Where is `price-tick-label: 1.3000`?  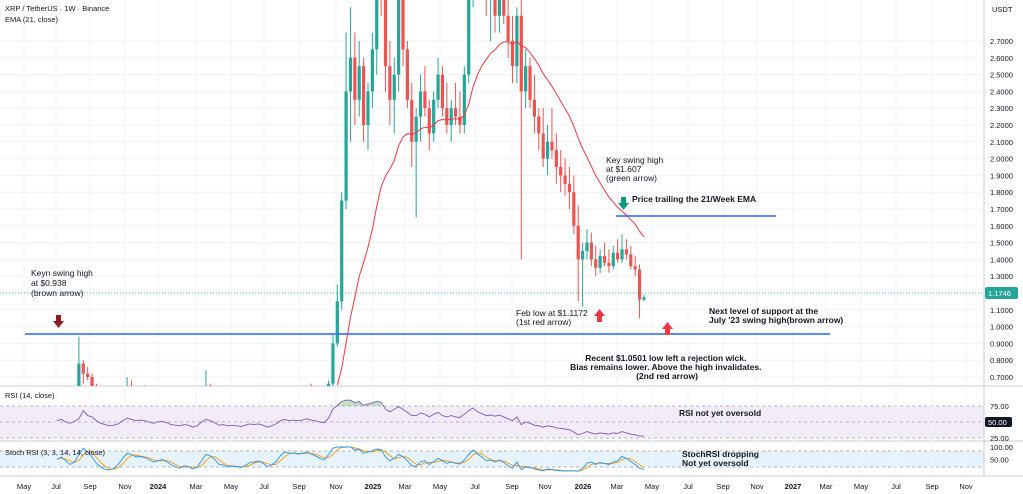
price-tick-label: 1.3000 is located at coordinates (1001, 276).